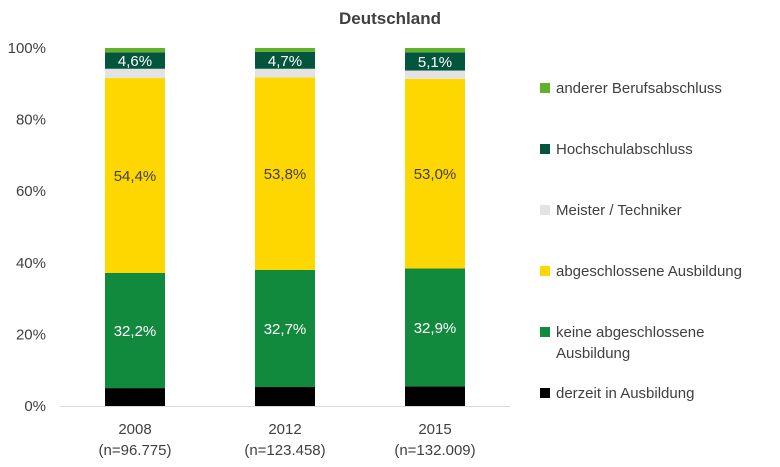  I want to click on x-tick-label: 2008, so click(134, 429).